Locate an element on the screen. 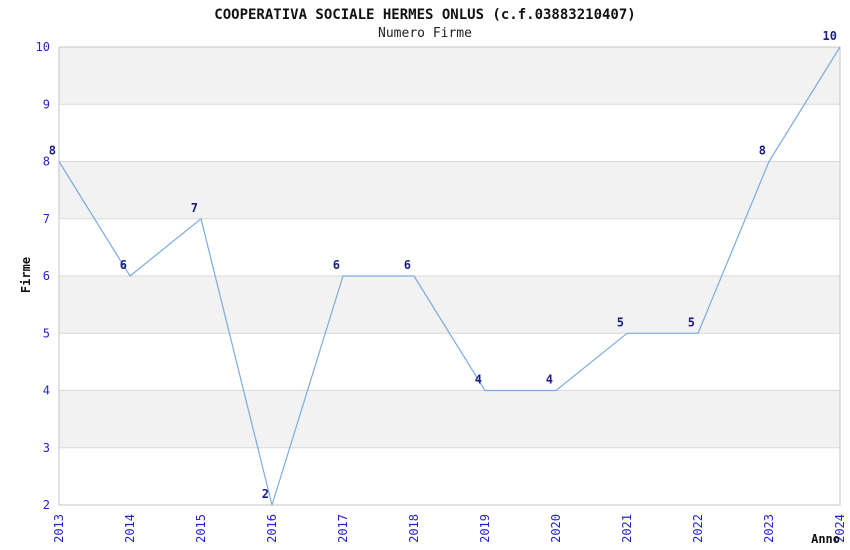 This screenshot has width=850, height=550. x-tick-label: 2018 is located at coordinates (414, 528).